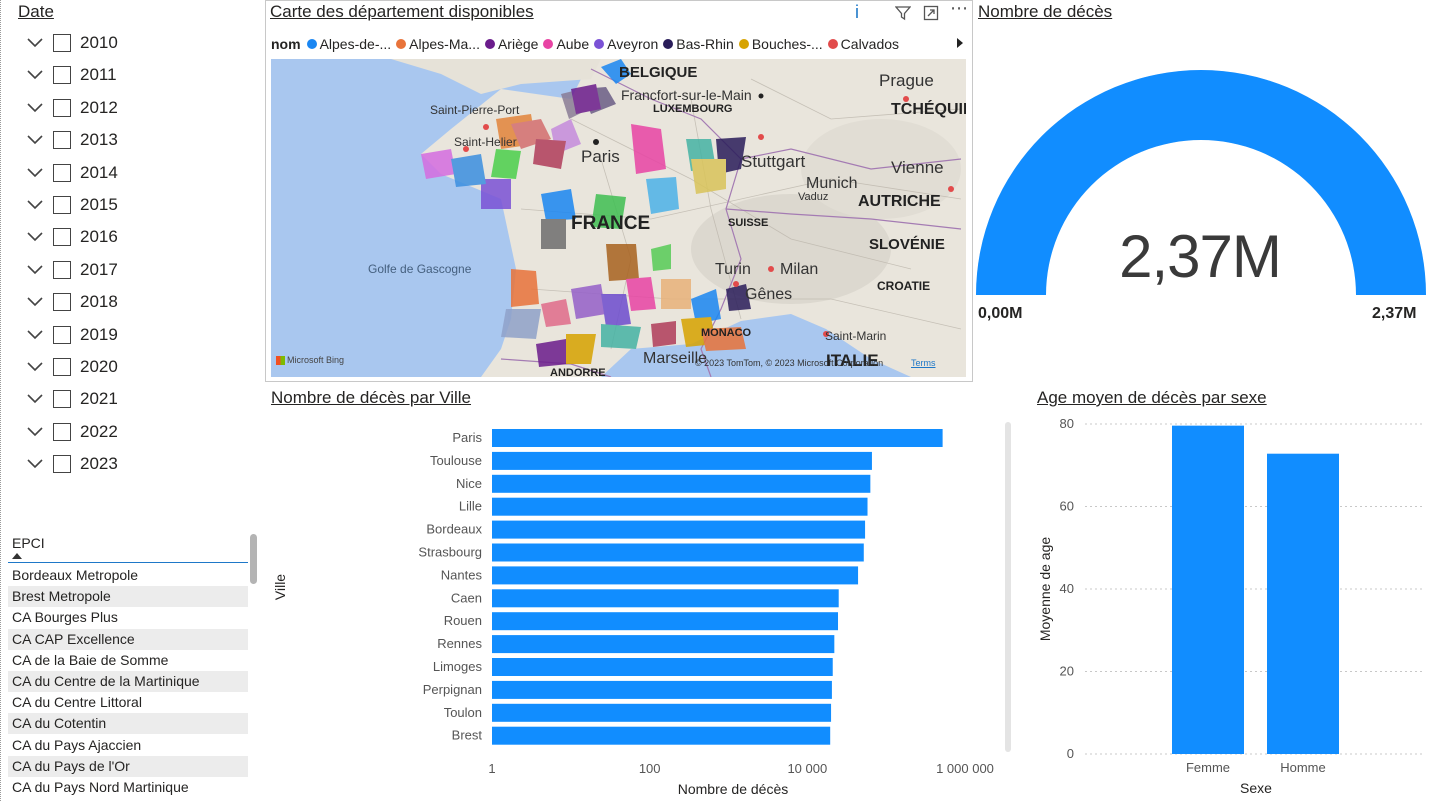  I want to click on year-row: 2020, so click(72, 367).